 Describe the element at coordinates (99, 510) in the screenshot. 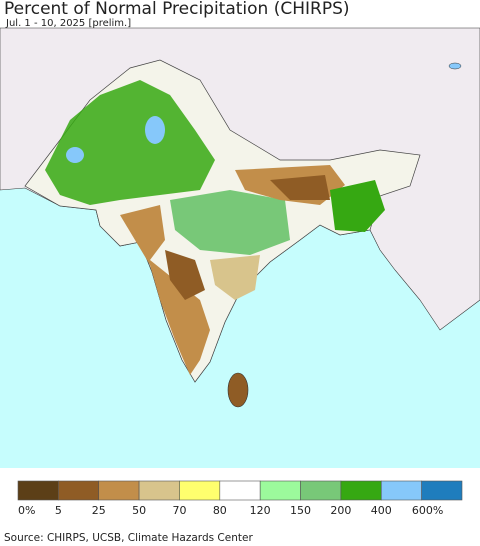

I see `legend-label: 25` at that location.